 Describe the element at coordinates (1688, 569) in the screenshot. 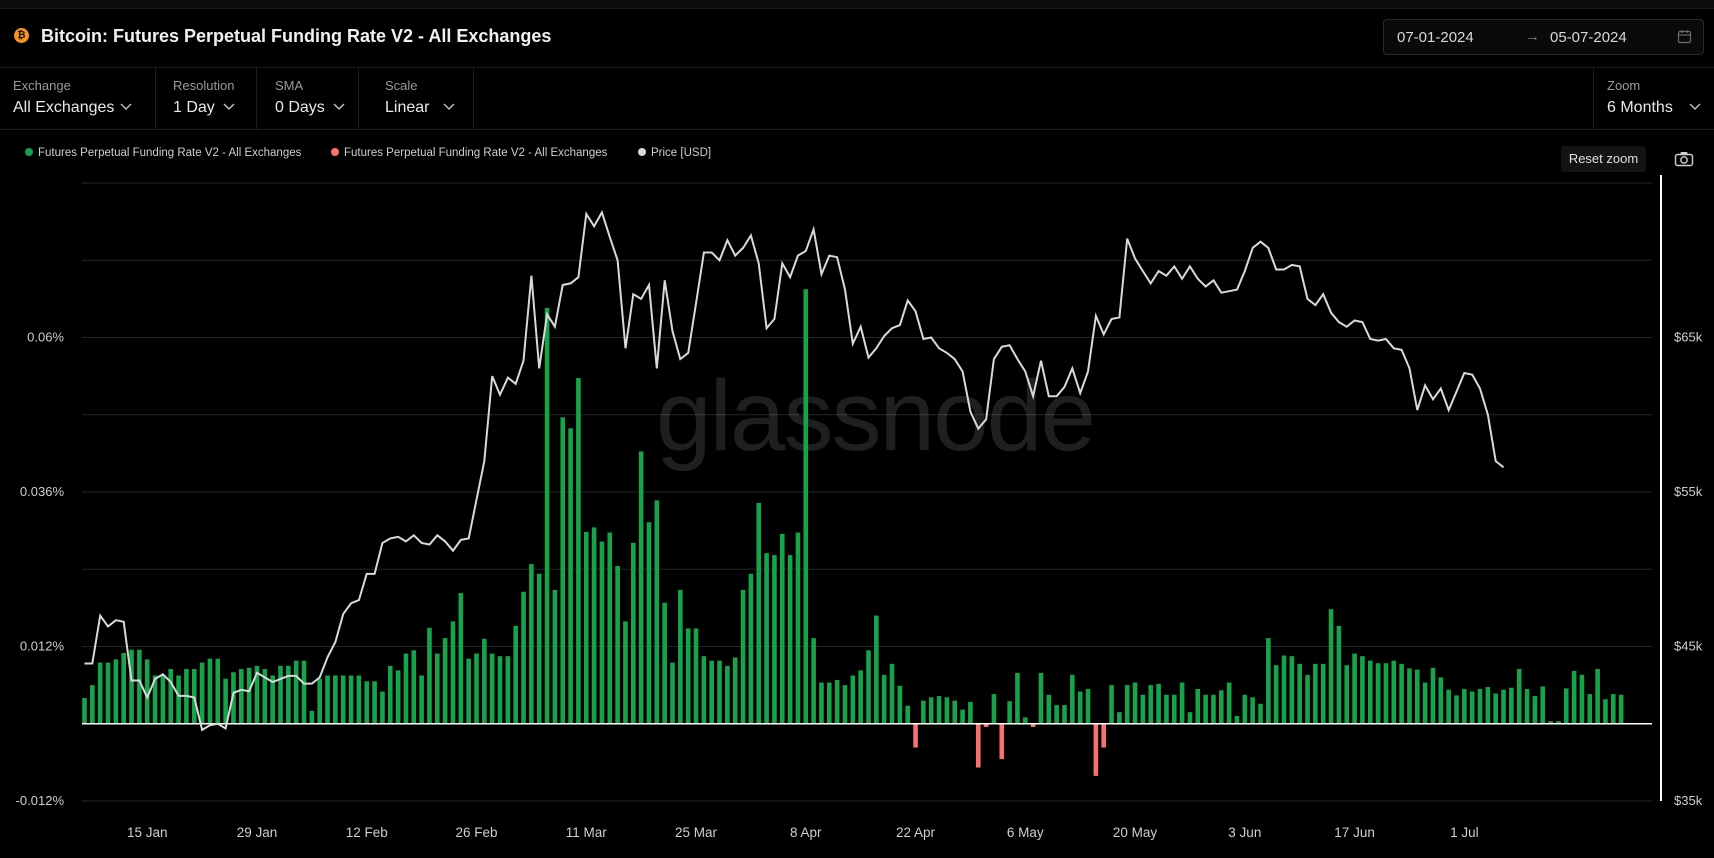

I see `y-axis-right: $35k $45k $55k $65k` at that location.